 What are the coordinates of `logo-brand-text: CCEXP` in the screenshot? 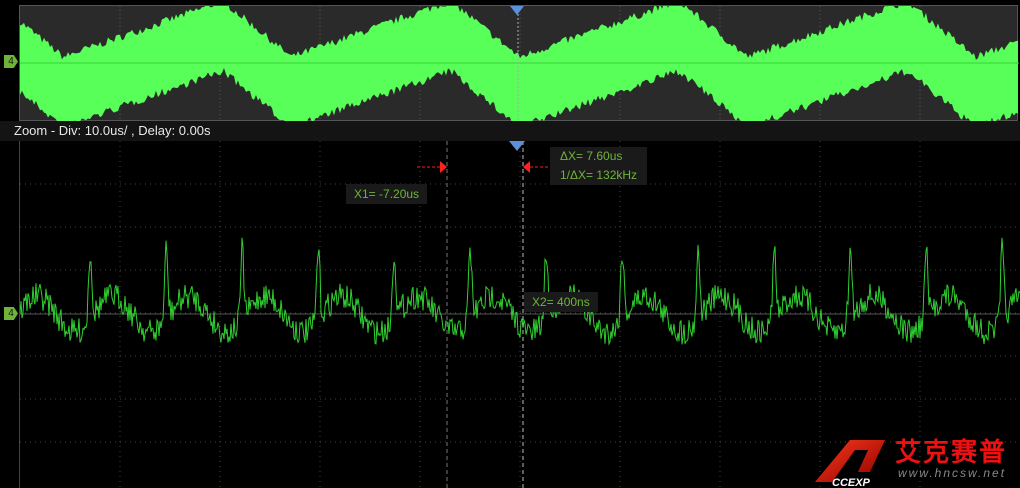 It's located at (851, 482).